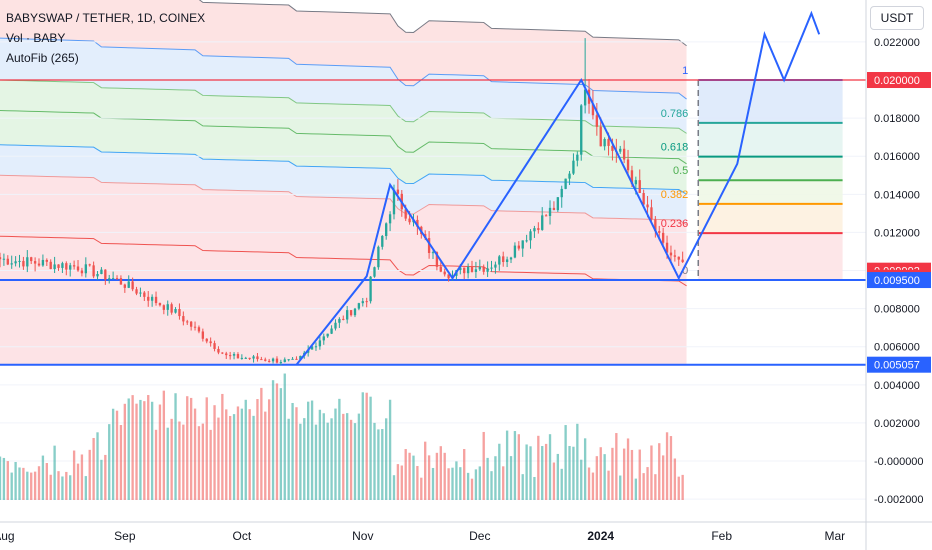 Image resolution: width=932 pixels, height=550 pixels. Describe the element at coordinates (899, 500) in the screenshot. I see `price-tick-label: -0.002000` at that location.